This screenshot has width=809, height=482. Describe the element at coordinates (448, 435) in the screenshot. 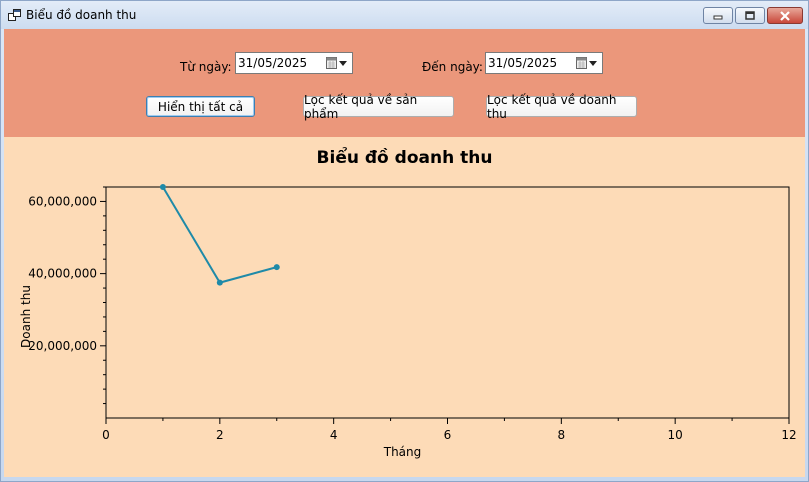

I see `x-tick-label: 6` at that location.